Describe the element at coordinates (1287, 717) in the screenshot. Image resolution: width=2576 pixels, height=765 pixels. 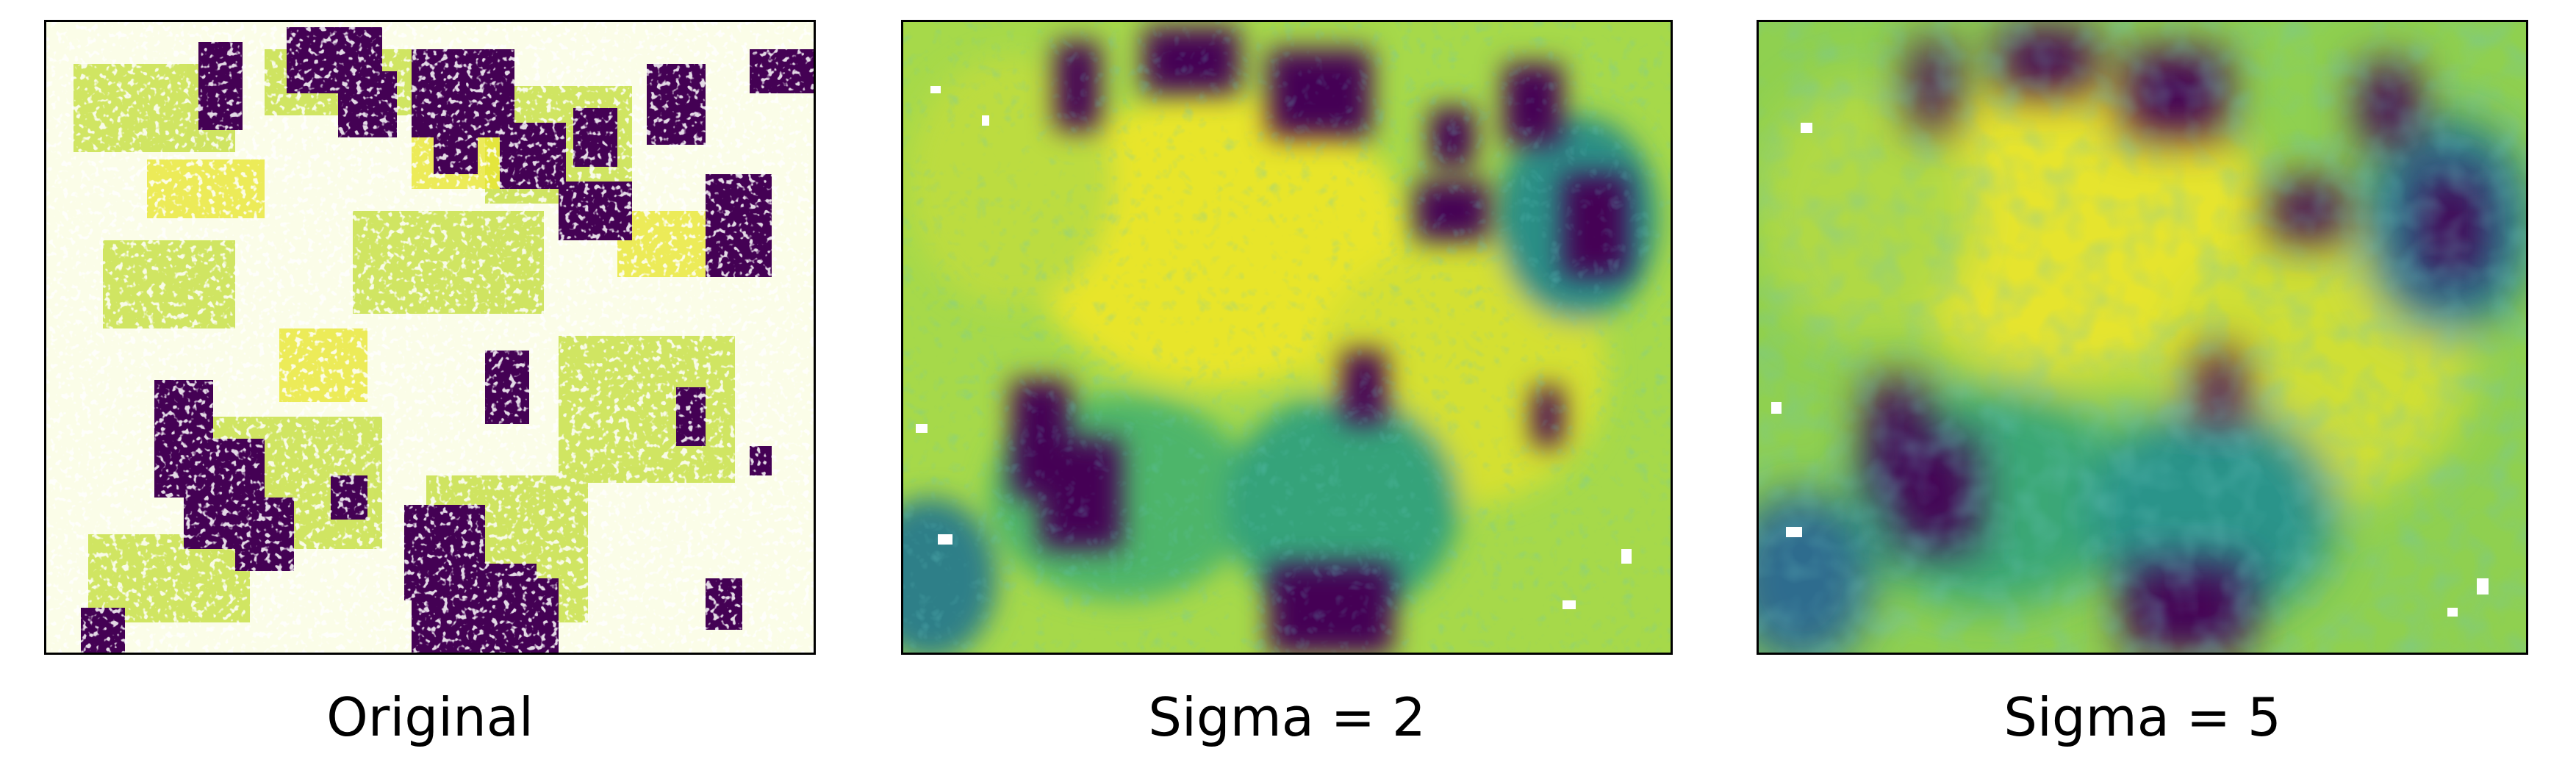
I see `caption-sigma-2: Sigma = 2` at that location.